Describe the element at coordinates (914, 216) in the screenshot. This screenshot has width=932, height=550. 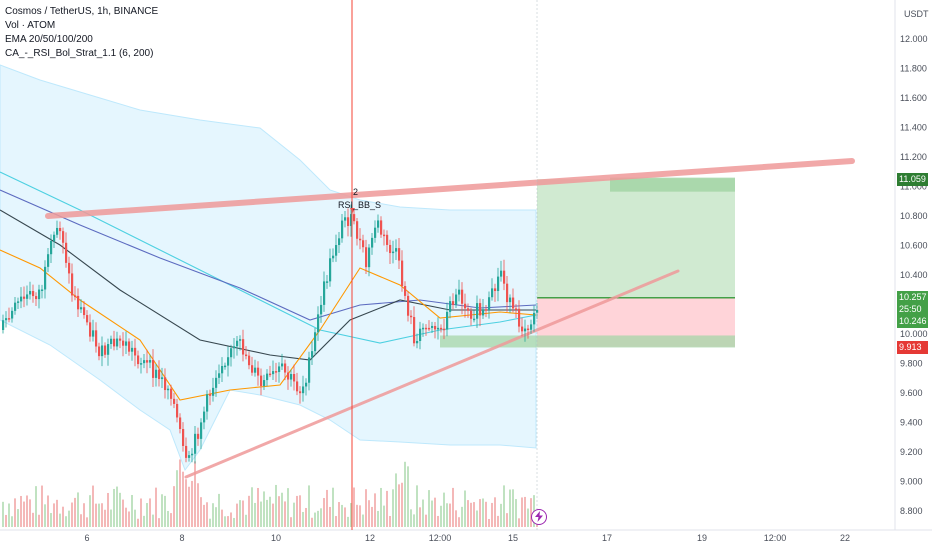
I see `price-axis-tick: 10.800` at that location.